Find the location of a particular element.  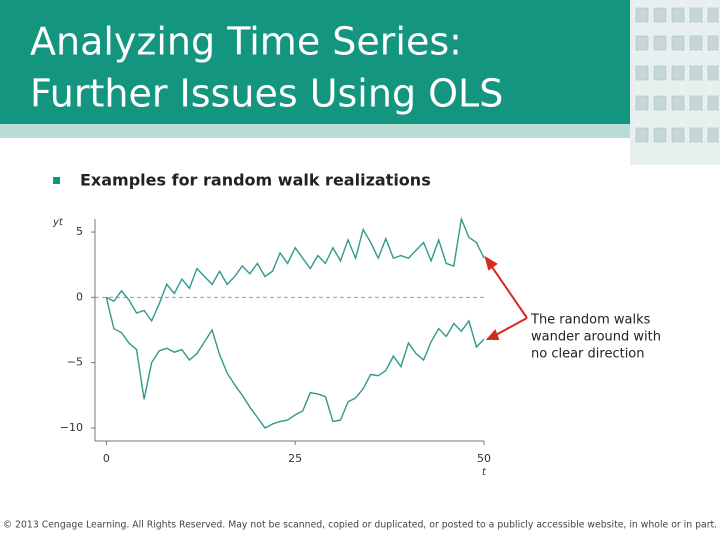

header-image is located at coordinates (675, 82).